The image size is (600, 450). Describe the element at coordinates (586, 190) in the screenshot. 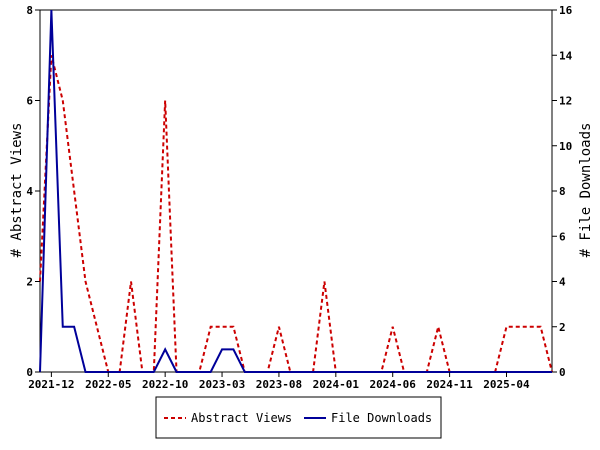

I see `right-axis-title: # File Downloads` at that location.